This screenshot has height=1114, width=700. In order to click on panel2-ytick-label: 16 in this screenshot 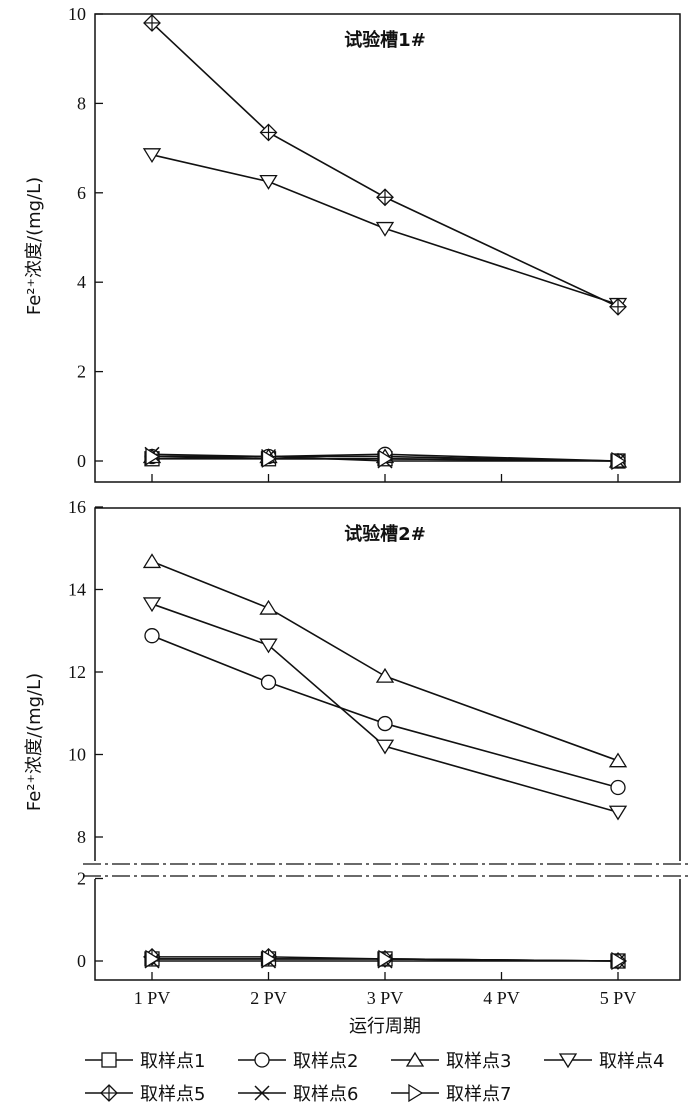, I will do `click(77, 507)`.